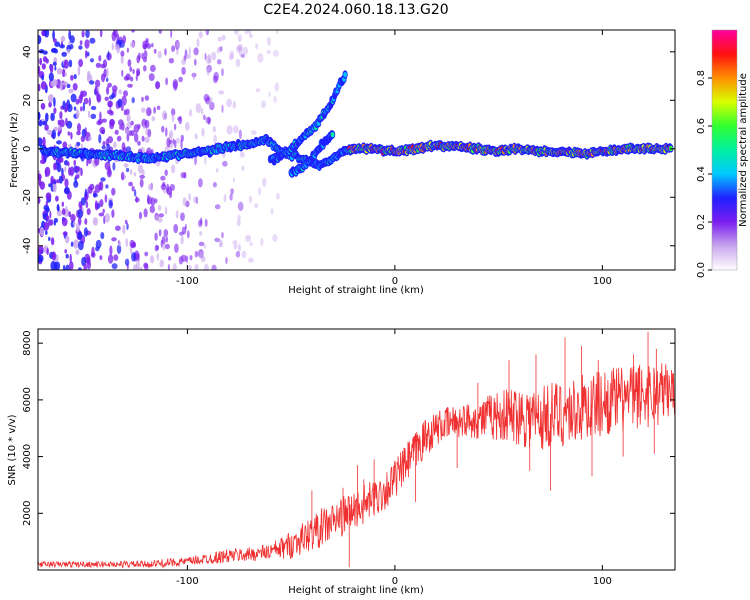 The image size is (750, 600). Describe the element at coordinates (395, 281) in the screenshot. I see `x-tick-label: 0` at that location.